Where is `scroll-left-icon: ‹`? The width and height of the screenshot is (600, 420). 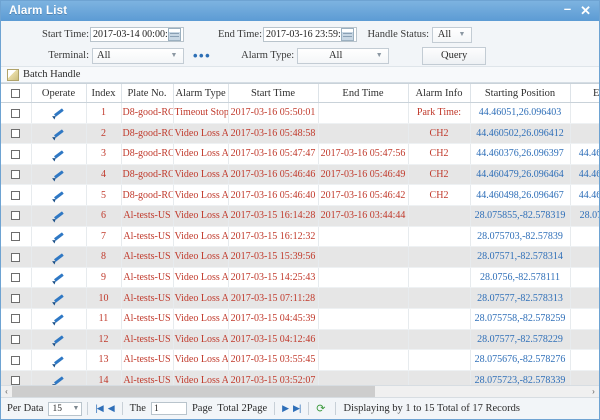 scroll-left-icon: ‹ is located at coordinates (6, 391).